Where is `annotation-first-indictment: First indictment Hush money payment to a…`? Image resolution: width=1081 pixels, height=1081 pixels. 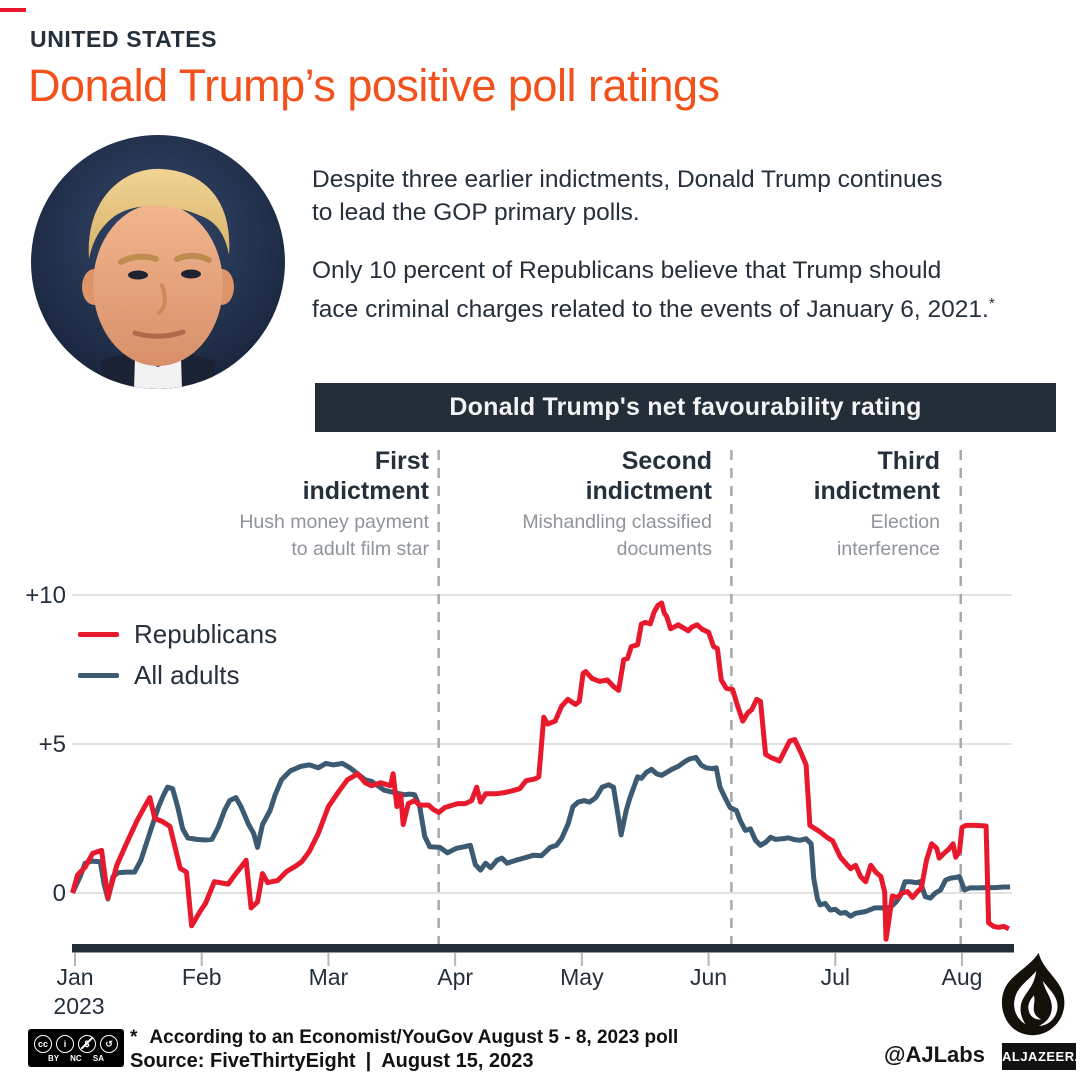
annotation-first-indictment: First indictment Hush money payment to a… is located at coordinates (269, 504).